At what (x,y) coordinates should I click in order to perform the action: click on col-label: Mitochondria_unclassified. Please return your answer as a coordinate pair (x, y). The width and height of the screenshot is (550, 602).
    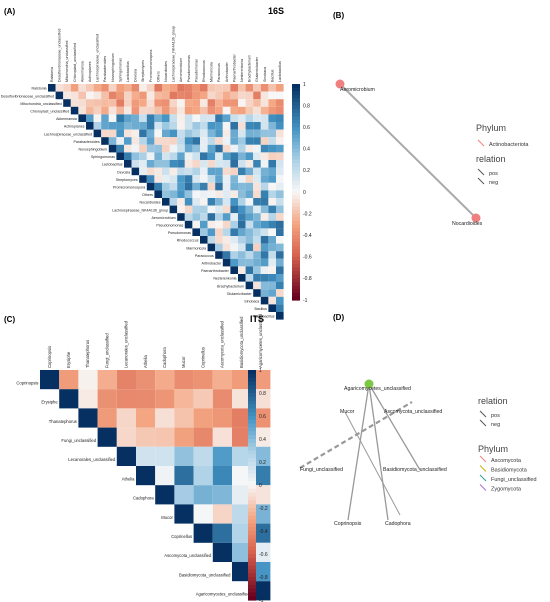
    Looking at the image, I should click on (67, 61).